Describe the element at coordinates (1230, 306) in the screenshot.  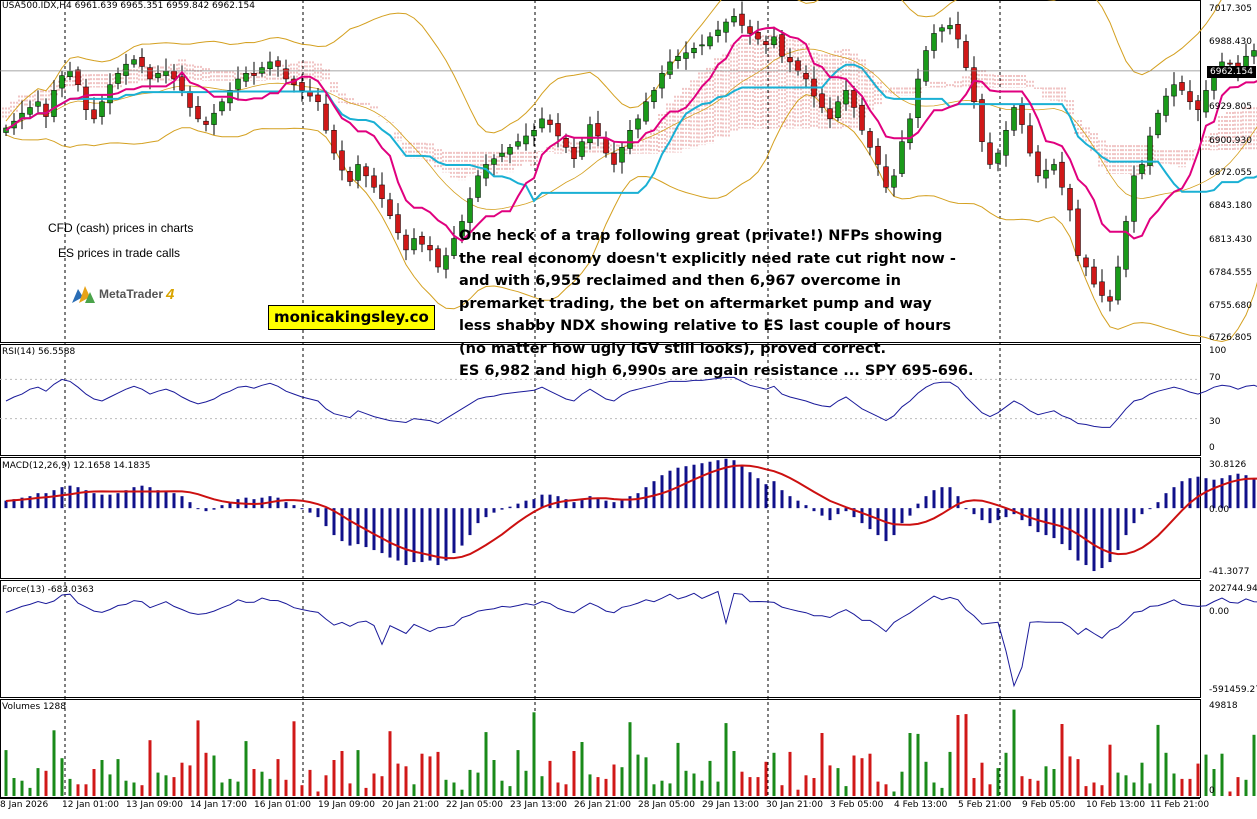
I see `y-tick: 6755.680` at that location.